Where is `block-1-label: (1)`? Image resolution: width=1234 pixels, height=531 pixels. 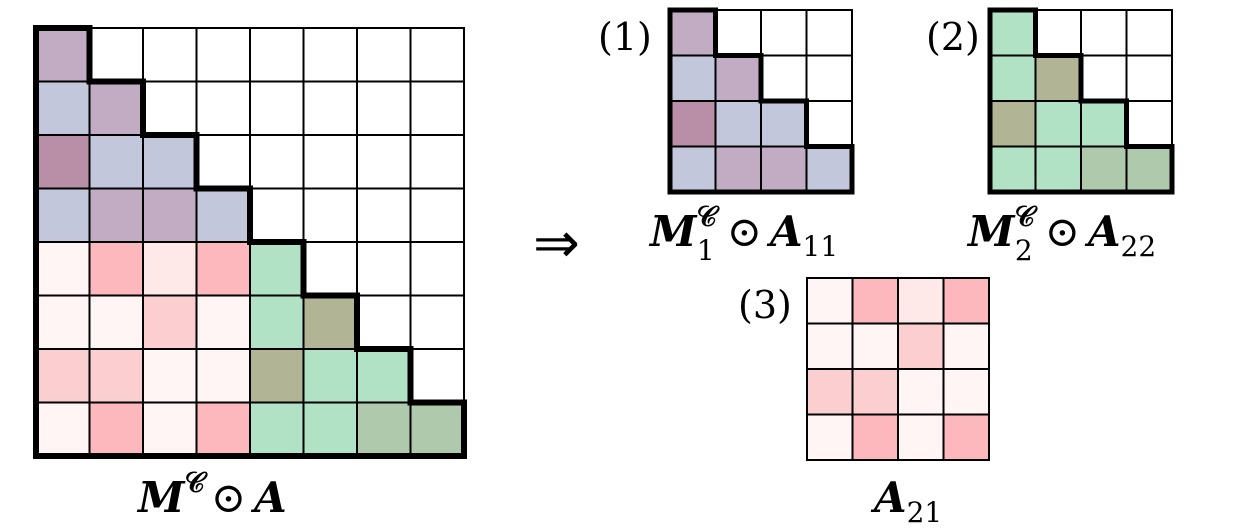 block-1-label: (1) is located at coordinates (625, 37).